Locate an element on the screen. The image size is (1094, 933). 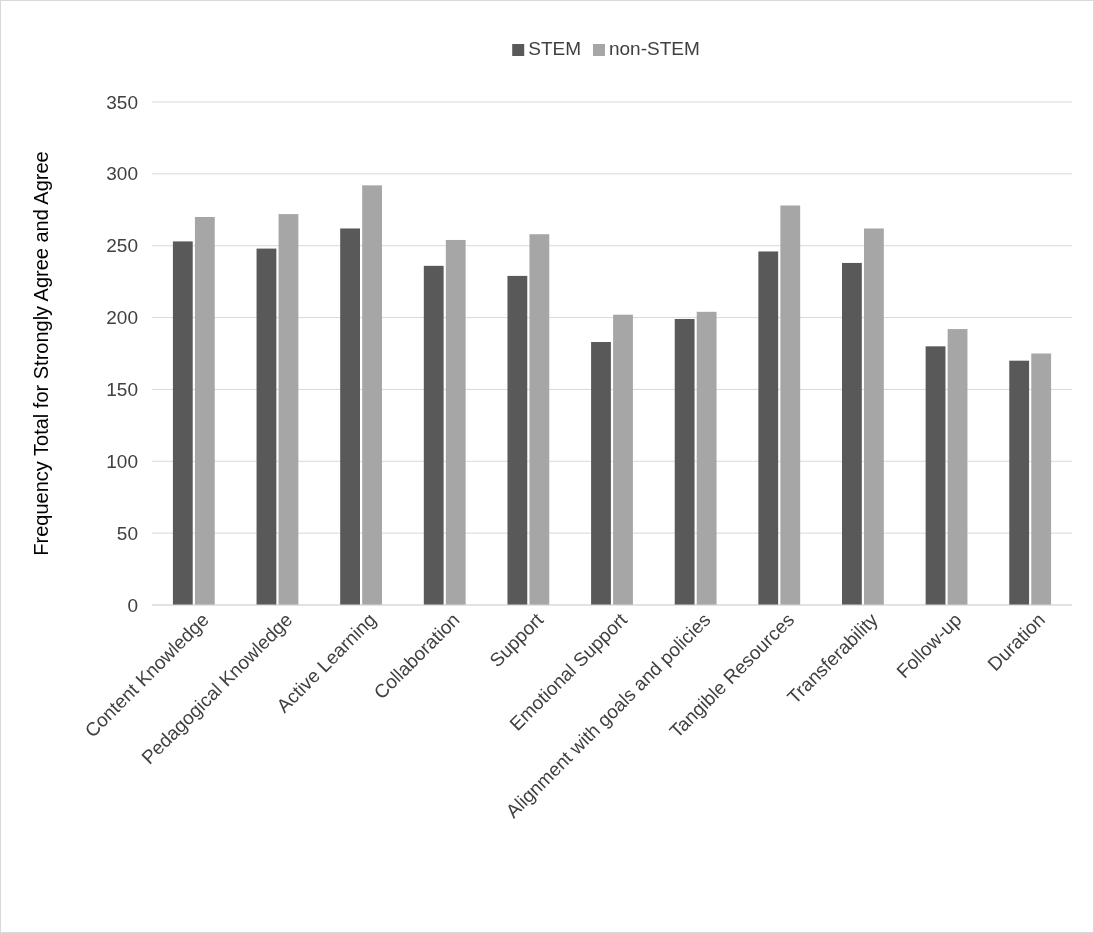
y-tick-label: 250 is located at coordinates (122, 246).